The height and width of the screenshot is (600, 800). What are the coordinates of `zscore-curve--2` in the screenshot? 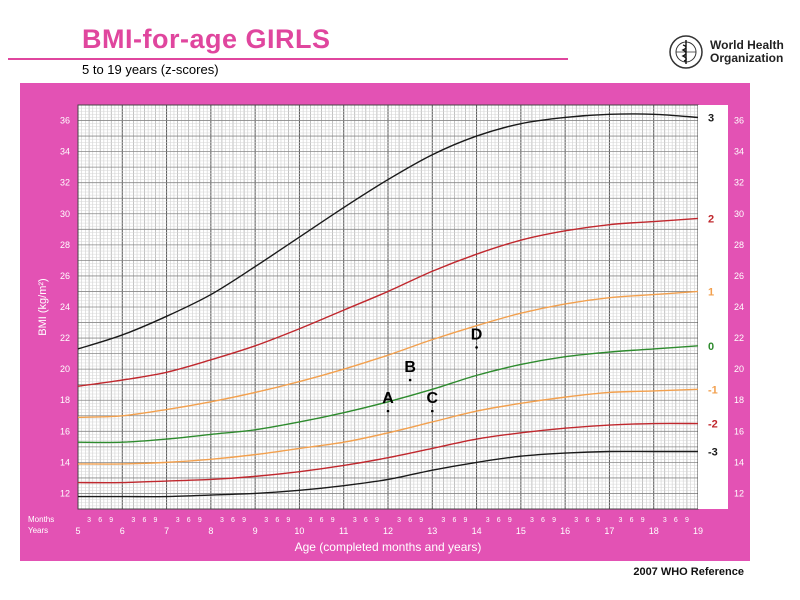 It's located at (388, 453).